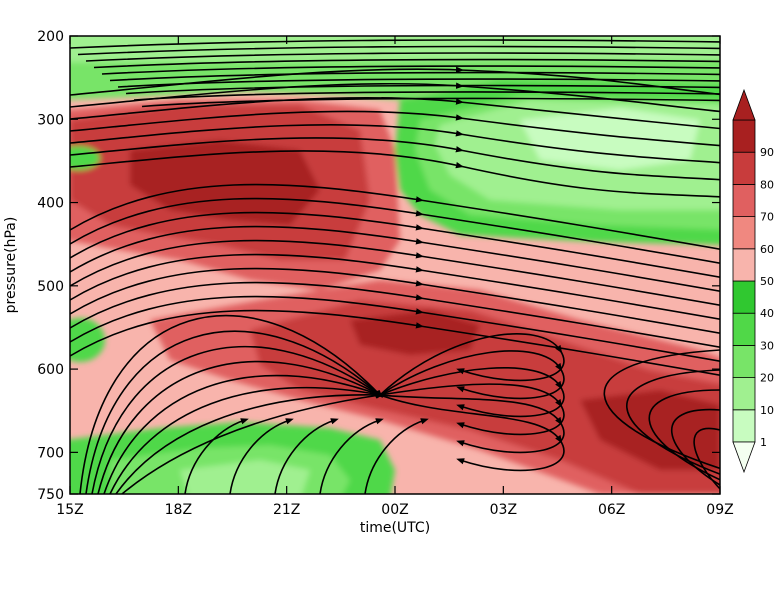  What do you see at coordinates (395, 528) in the screenshot?
I see `x-axis-title: time(UTC)` at bounding box center [395, 528].